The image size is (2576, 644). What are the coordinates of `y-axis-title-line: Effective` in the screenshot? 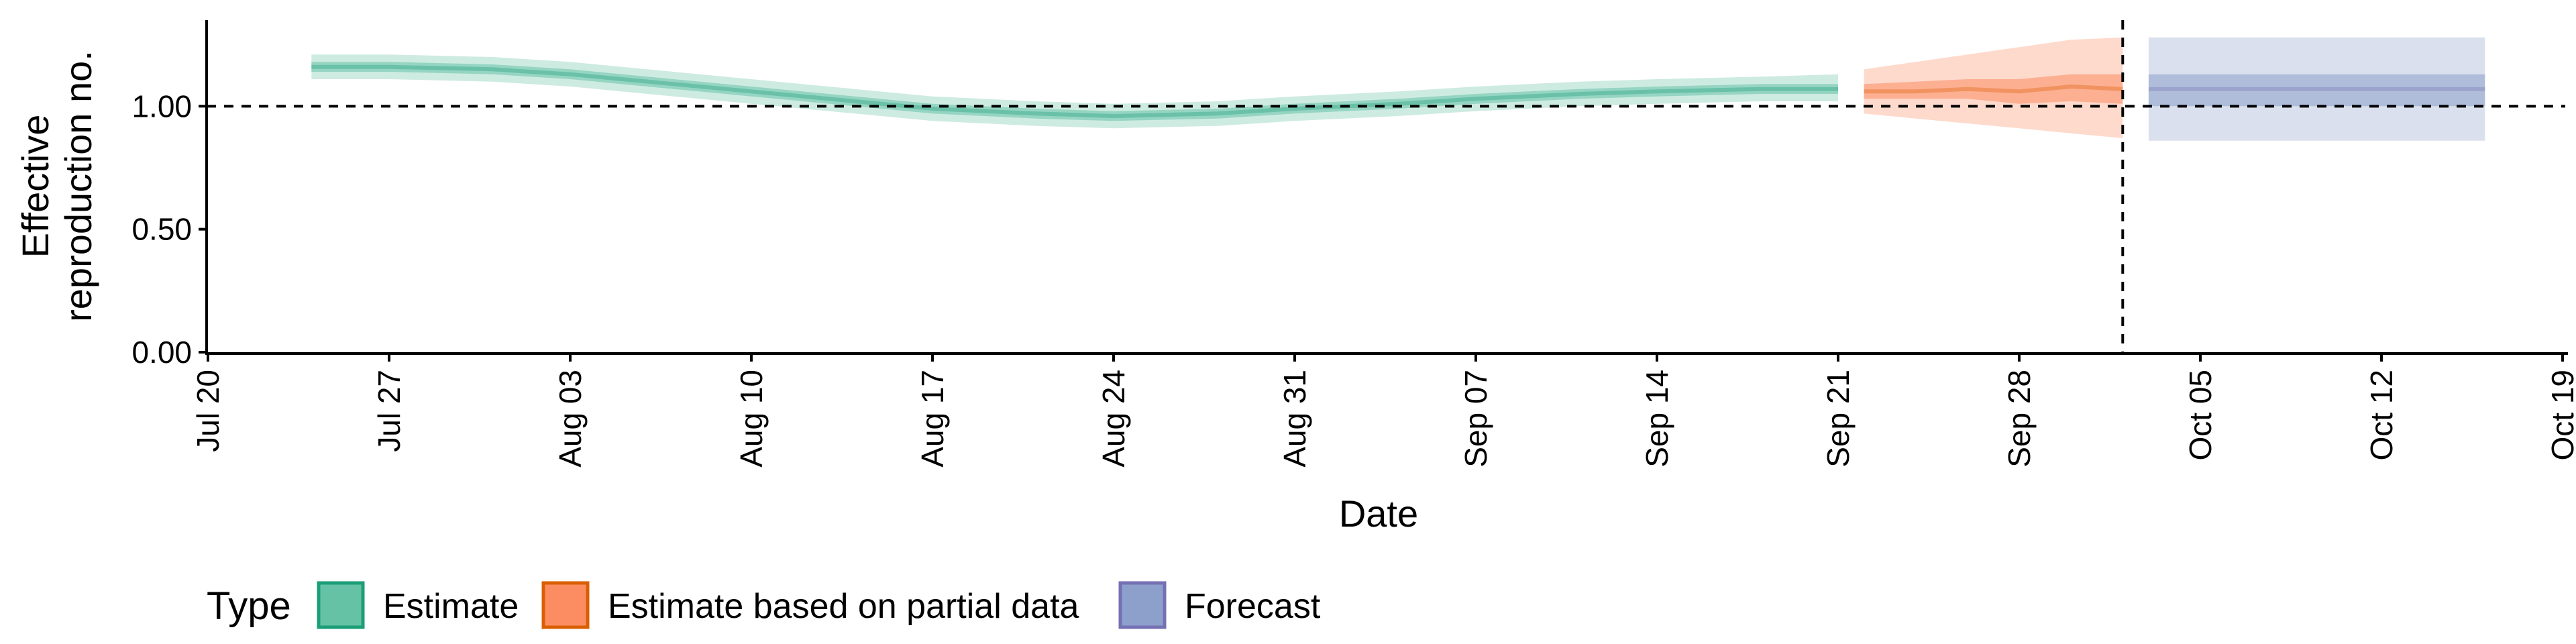 It's located at (35, 186).